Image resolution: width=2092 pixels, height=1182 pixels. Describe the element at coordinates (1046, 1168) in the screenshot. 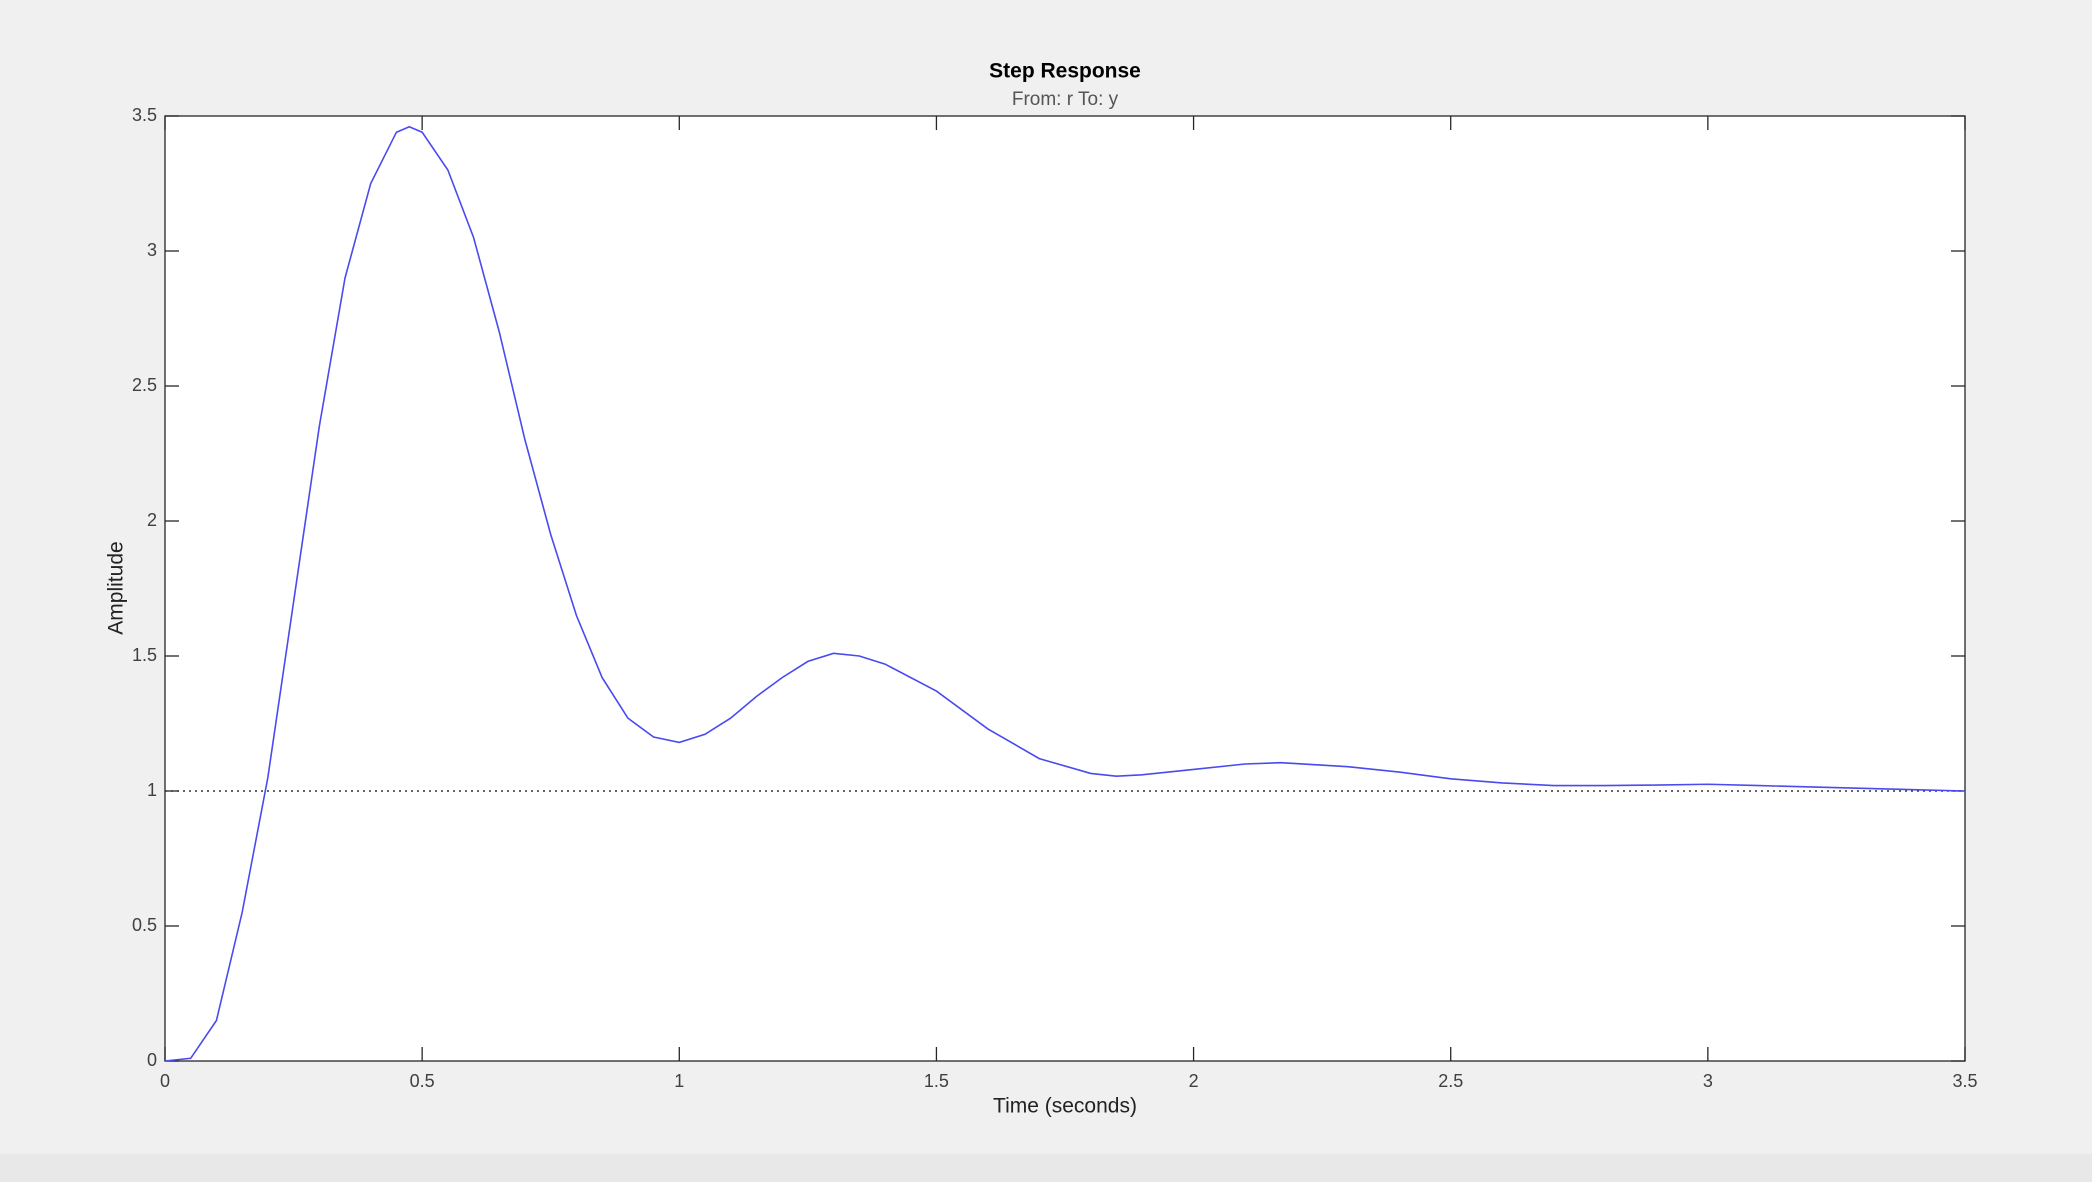

I see `figure-footer` at that location.